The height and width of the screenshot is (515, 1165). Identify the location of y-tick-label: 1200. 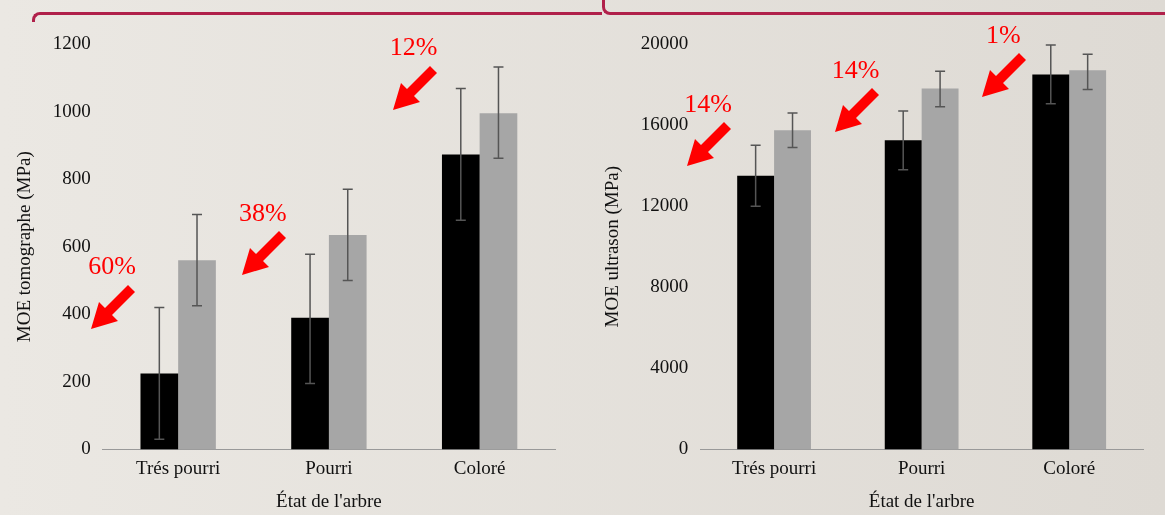
(71, 42).